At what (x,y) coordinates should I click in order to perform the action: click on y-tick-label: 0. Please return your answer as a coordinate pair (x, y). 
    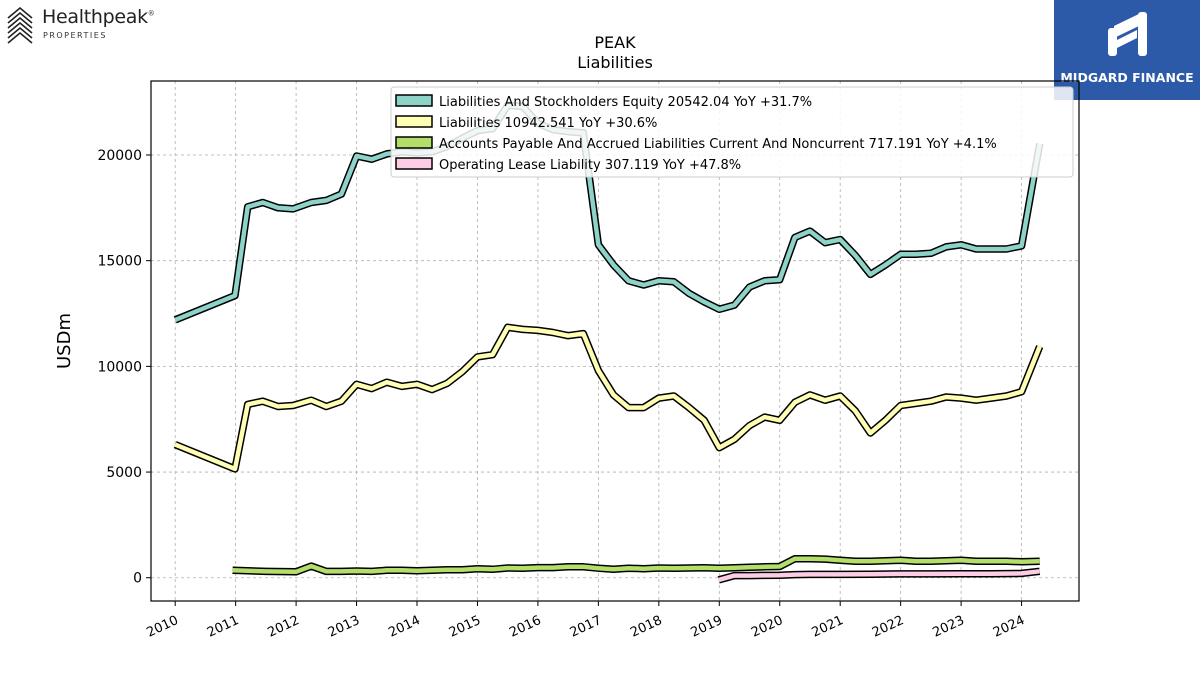
    Looking at the image, I should click on (137, 579).